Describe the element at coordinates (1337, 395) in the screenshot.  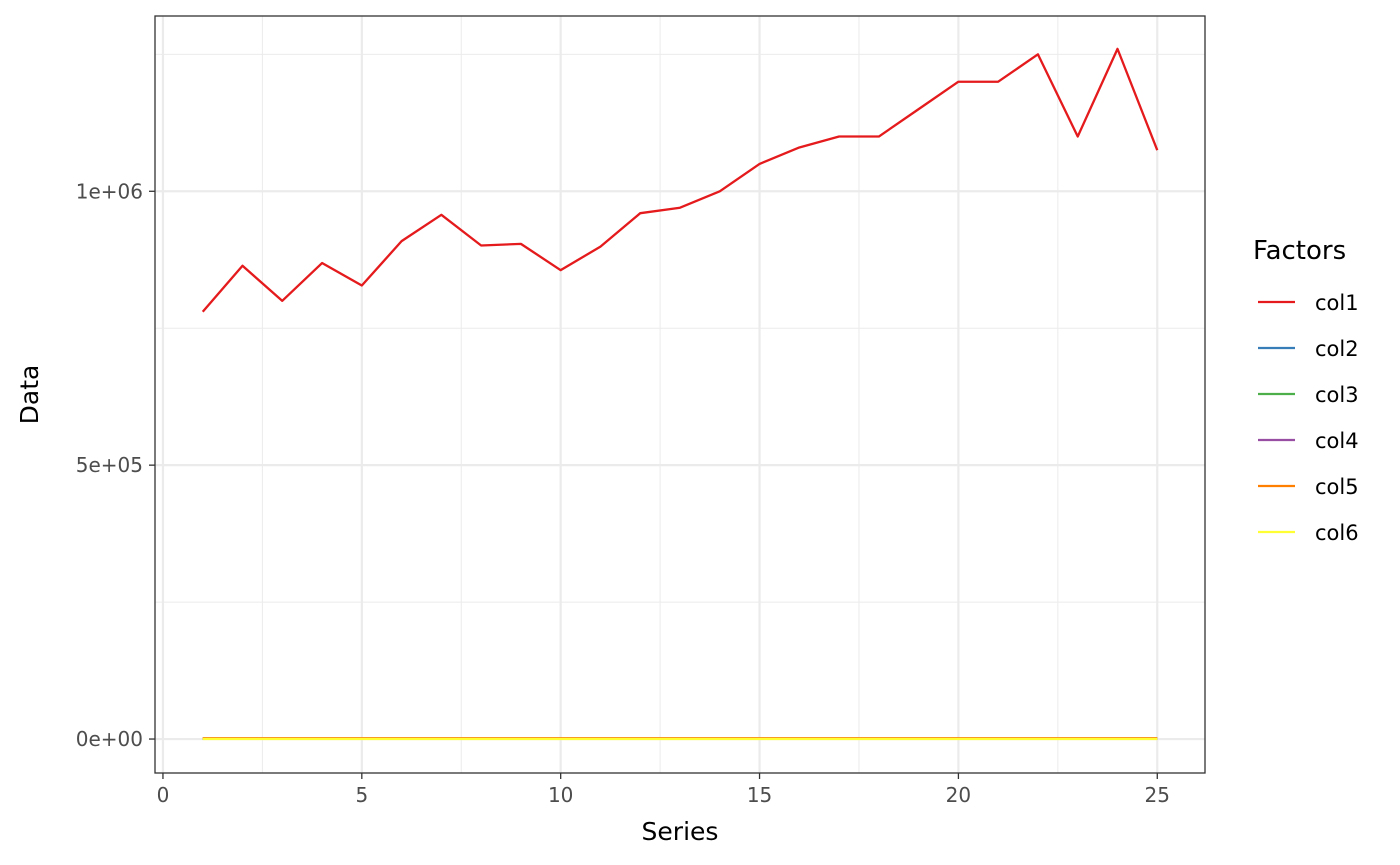
I see `legend-label-col3: col3` at that location.